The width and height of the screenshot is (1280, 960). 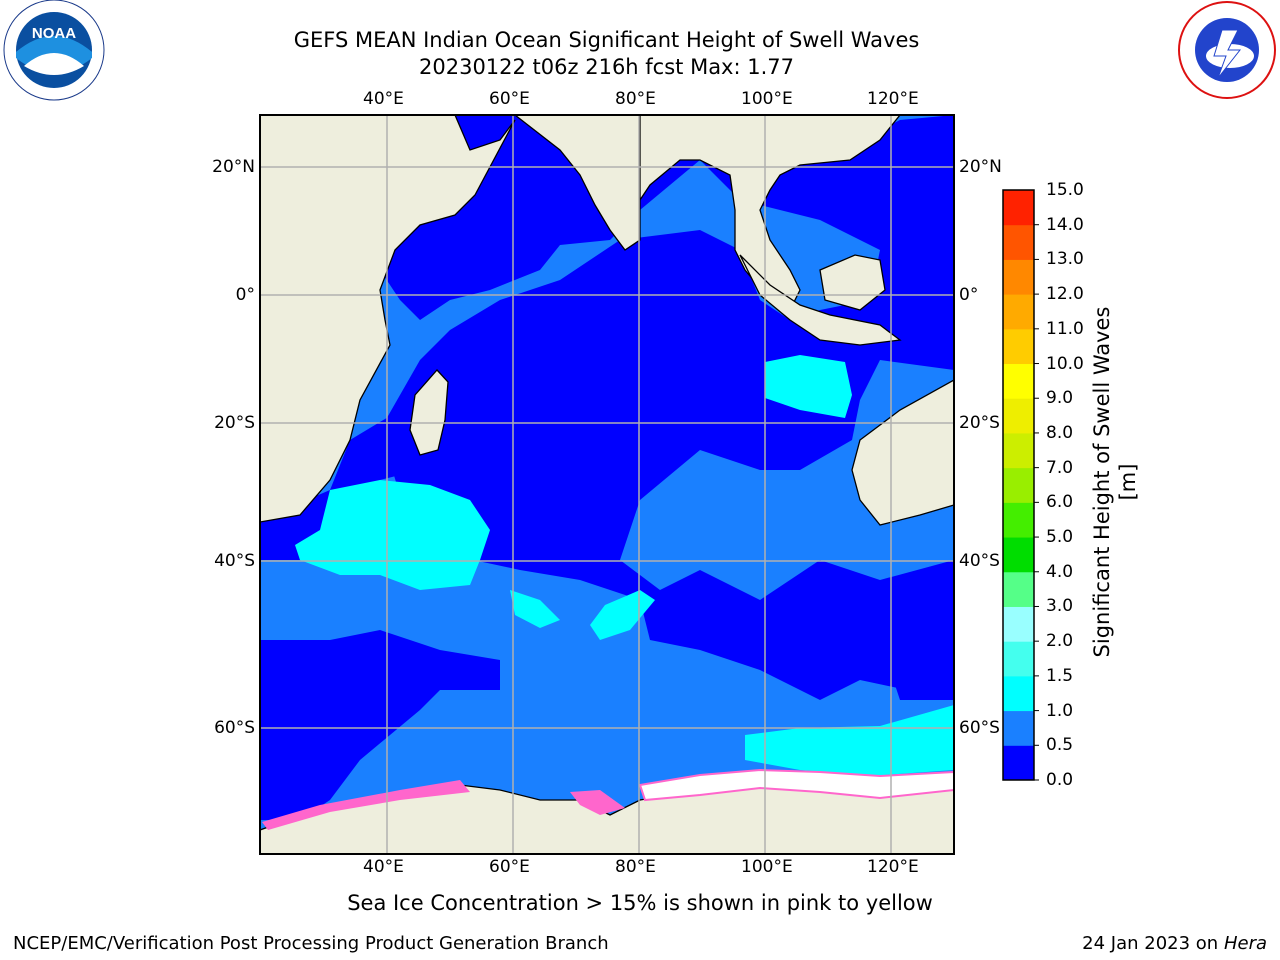 I want to click on colorbar-tick: 4.0, so click(x=1060, y=571).